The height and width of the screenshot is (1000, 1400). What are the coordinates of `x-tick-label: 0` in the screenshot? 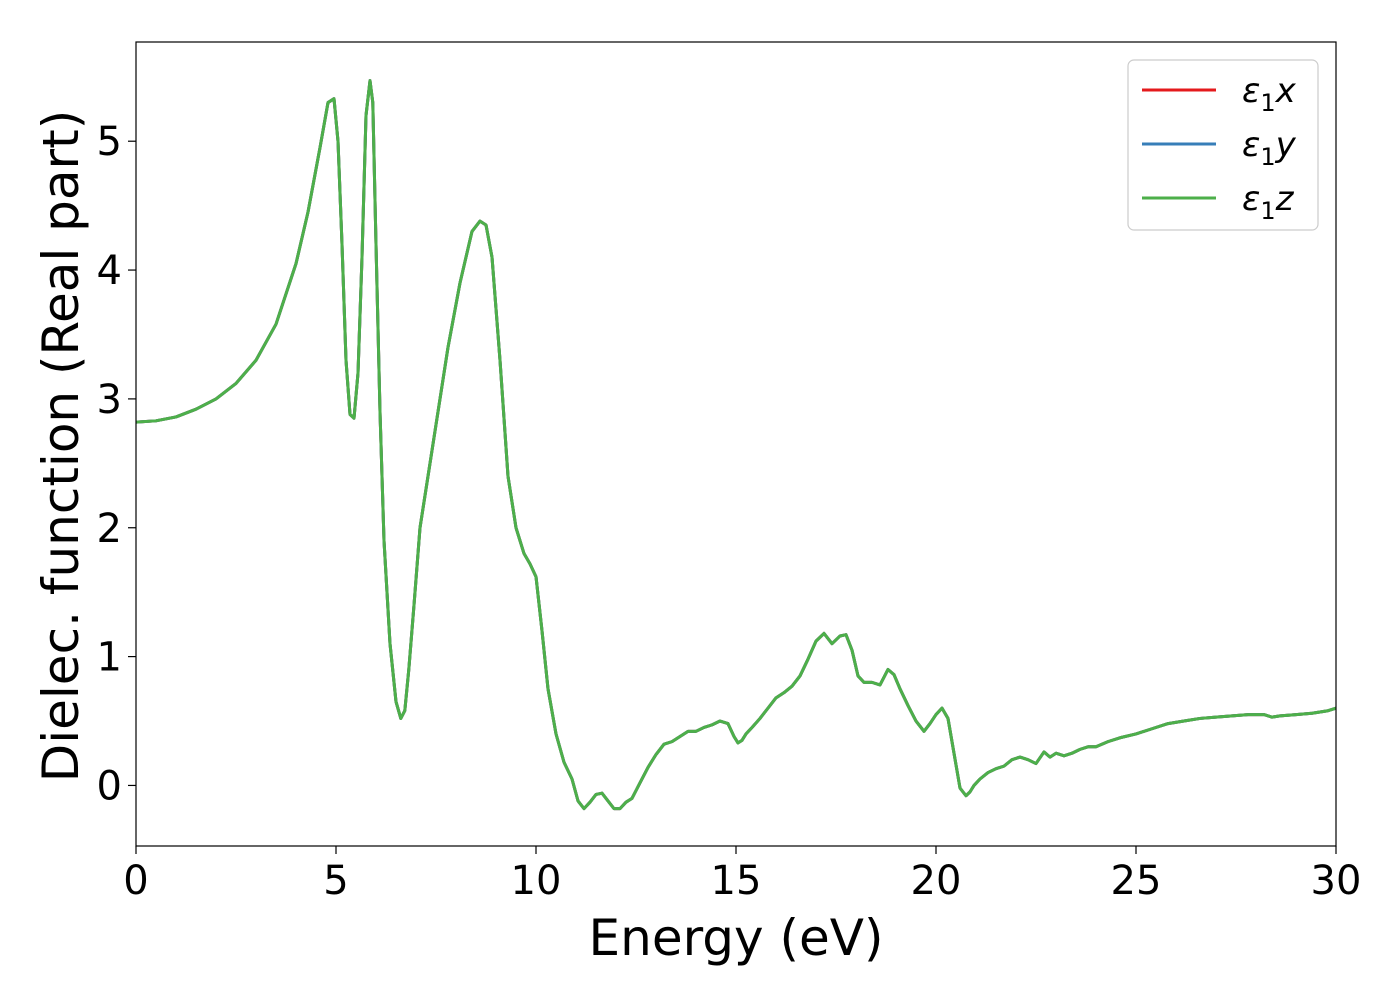 It's located at (135, 881).